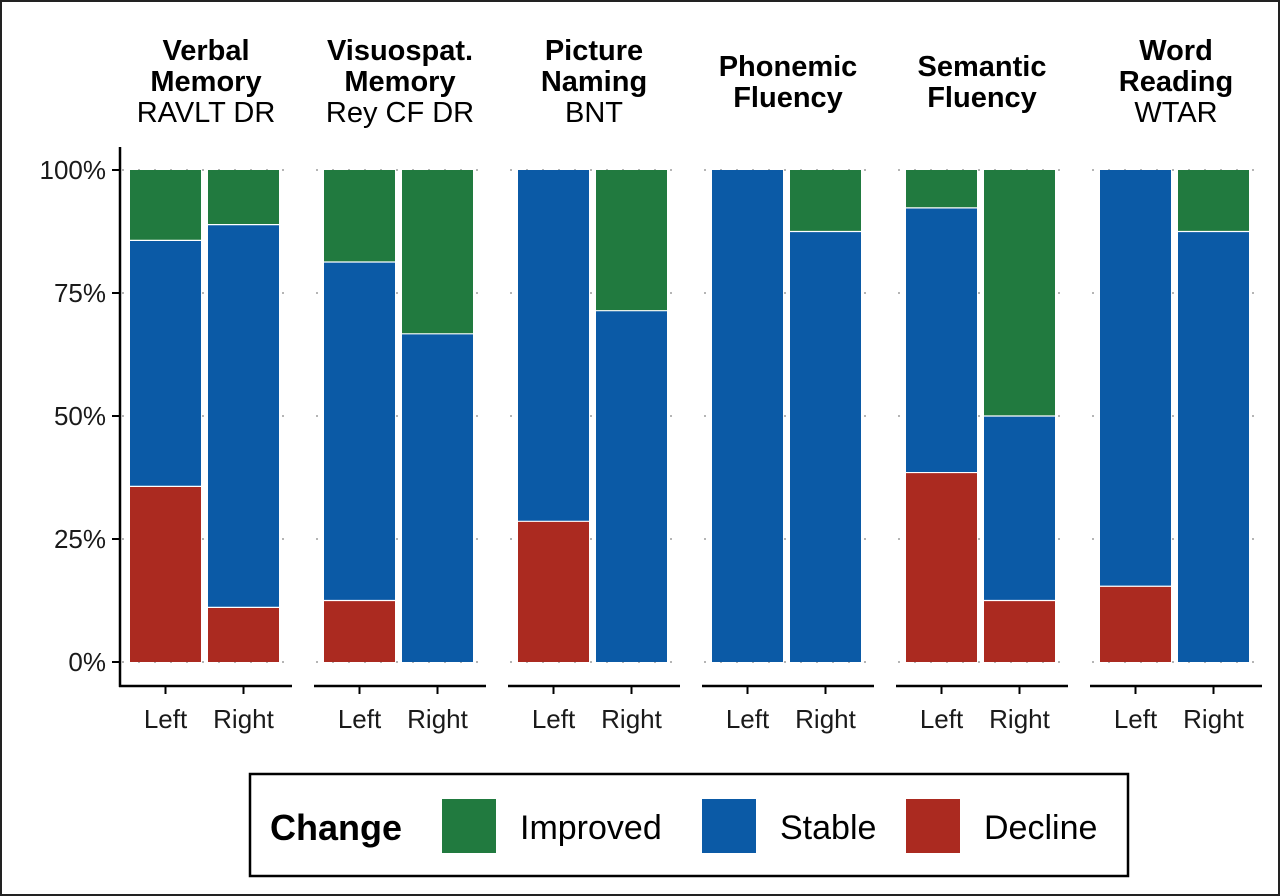 The height and width of the screenshot is (896, 1280). I want to click on legend-swatch-improved, so click(469, 826).